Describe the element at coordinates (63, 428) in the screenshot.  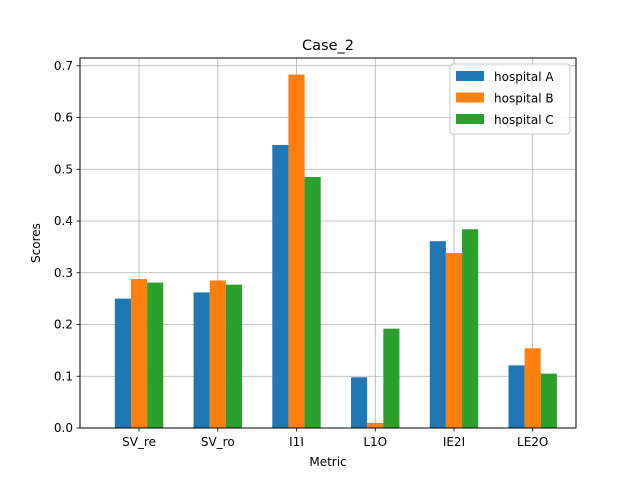
I see `y-tick-label: 0.0` at that location.